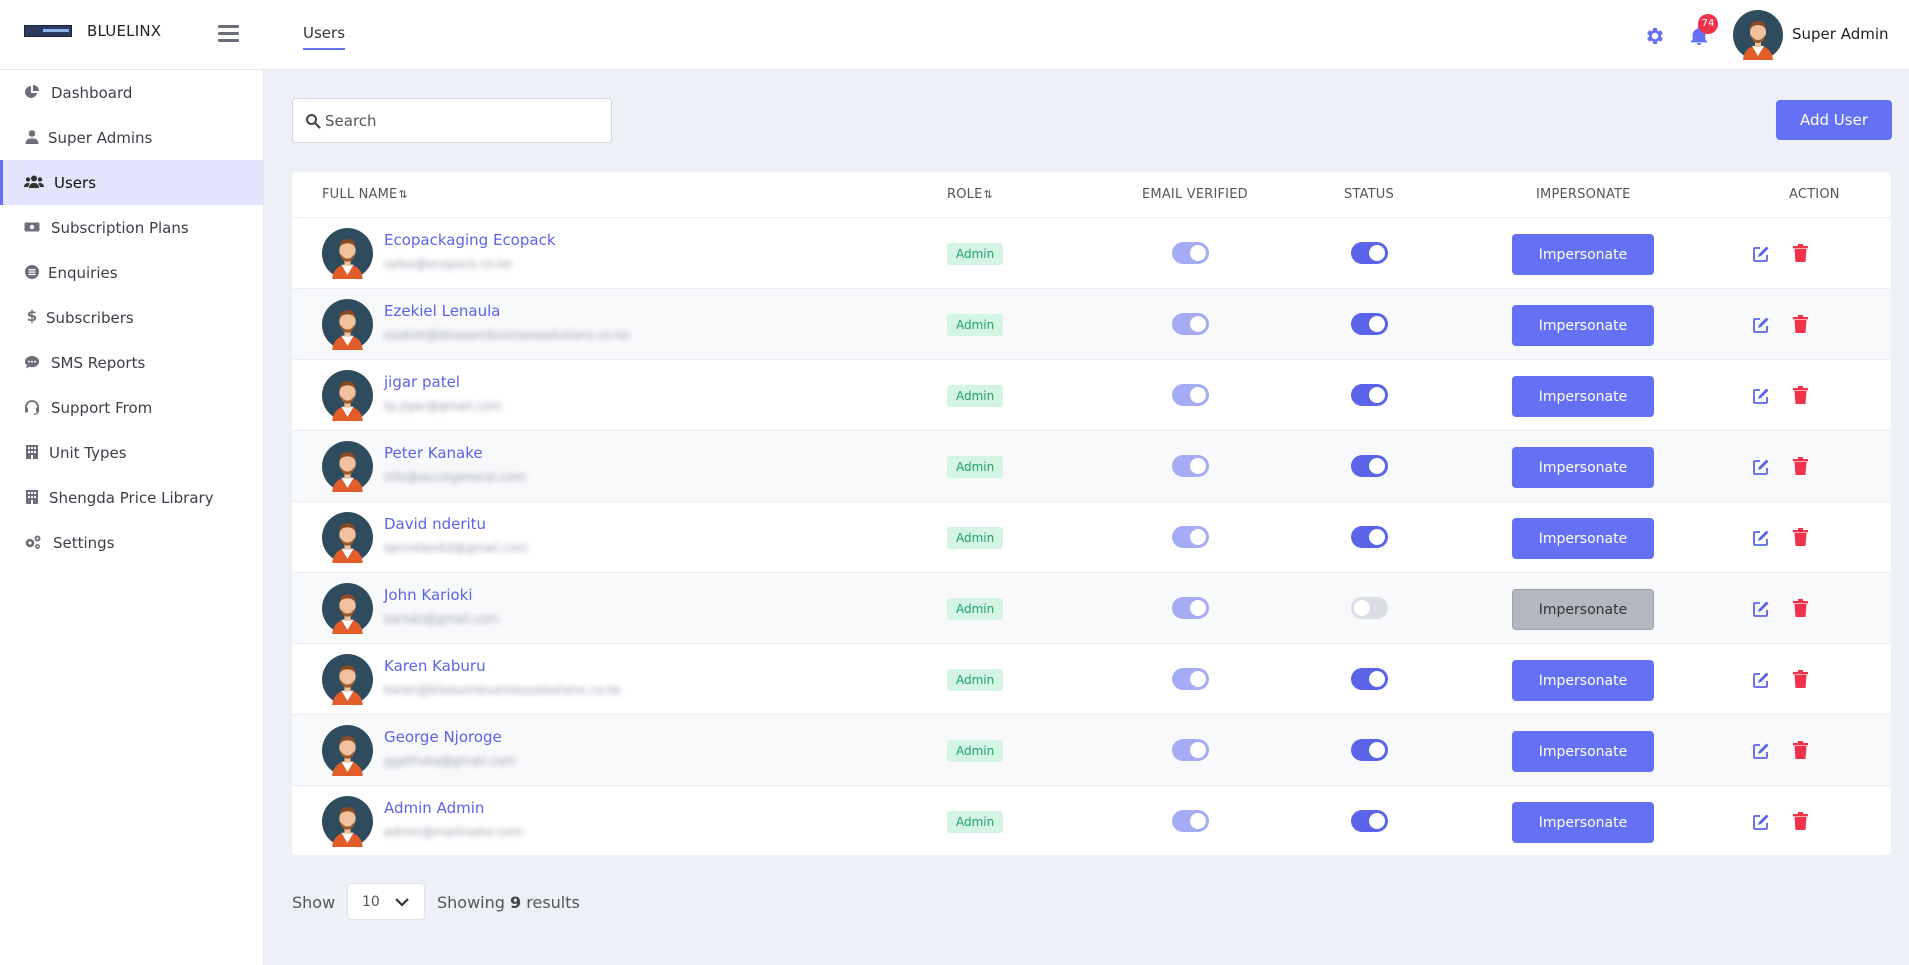 The height and width of the screenshot is (965, 1909). What do you see at coordinates (1758, 35) in the screenshot?
I see `user-avatar` at bounding box center [1758, 35].